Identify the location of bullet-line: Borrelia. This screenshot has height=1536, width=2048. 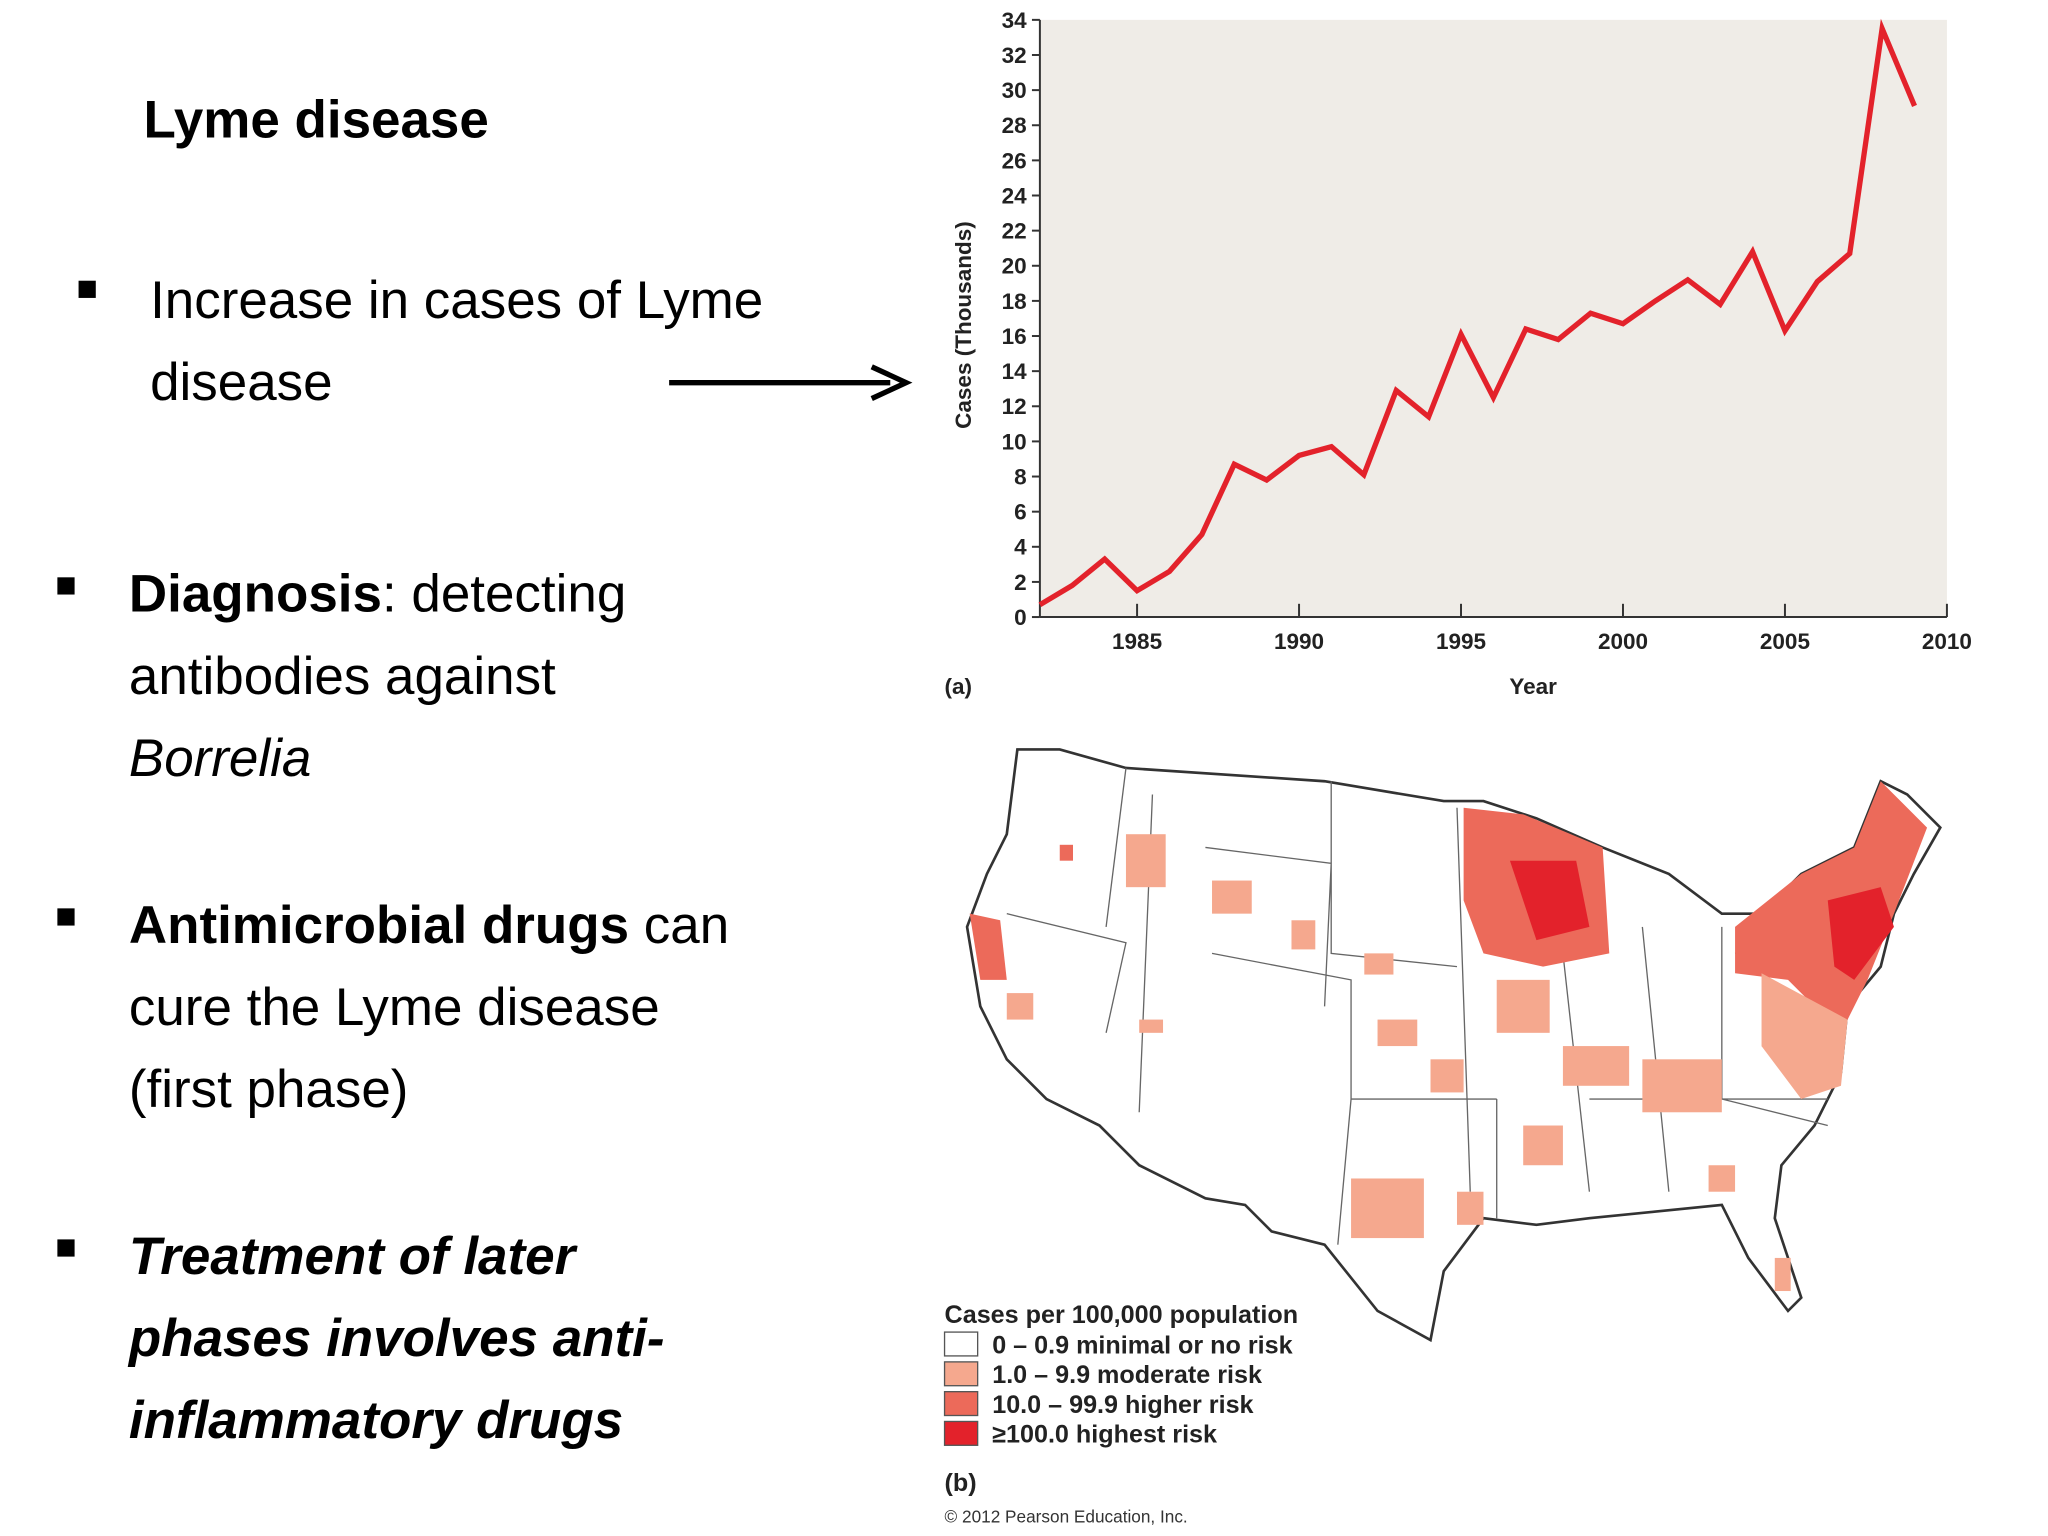
(220, 758).